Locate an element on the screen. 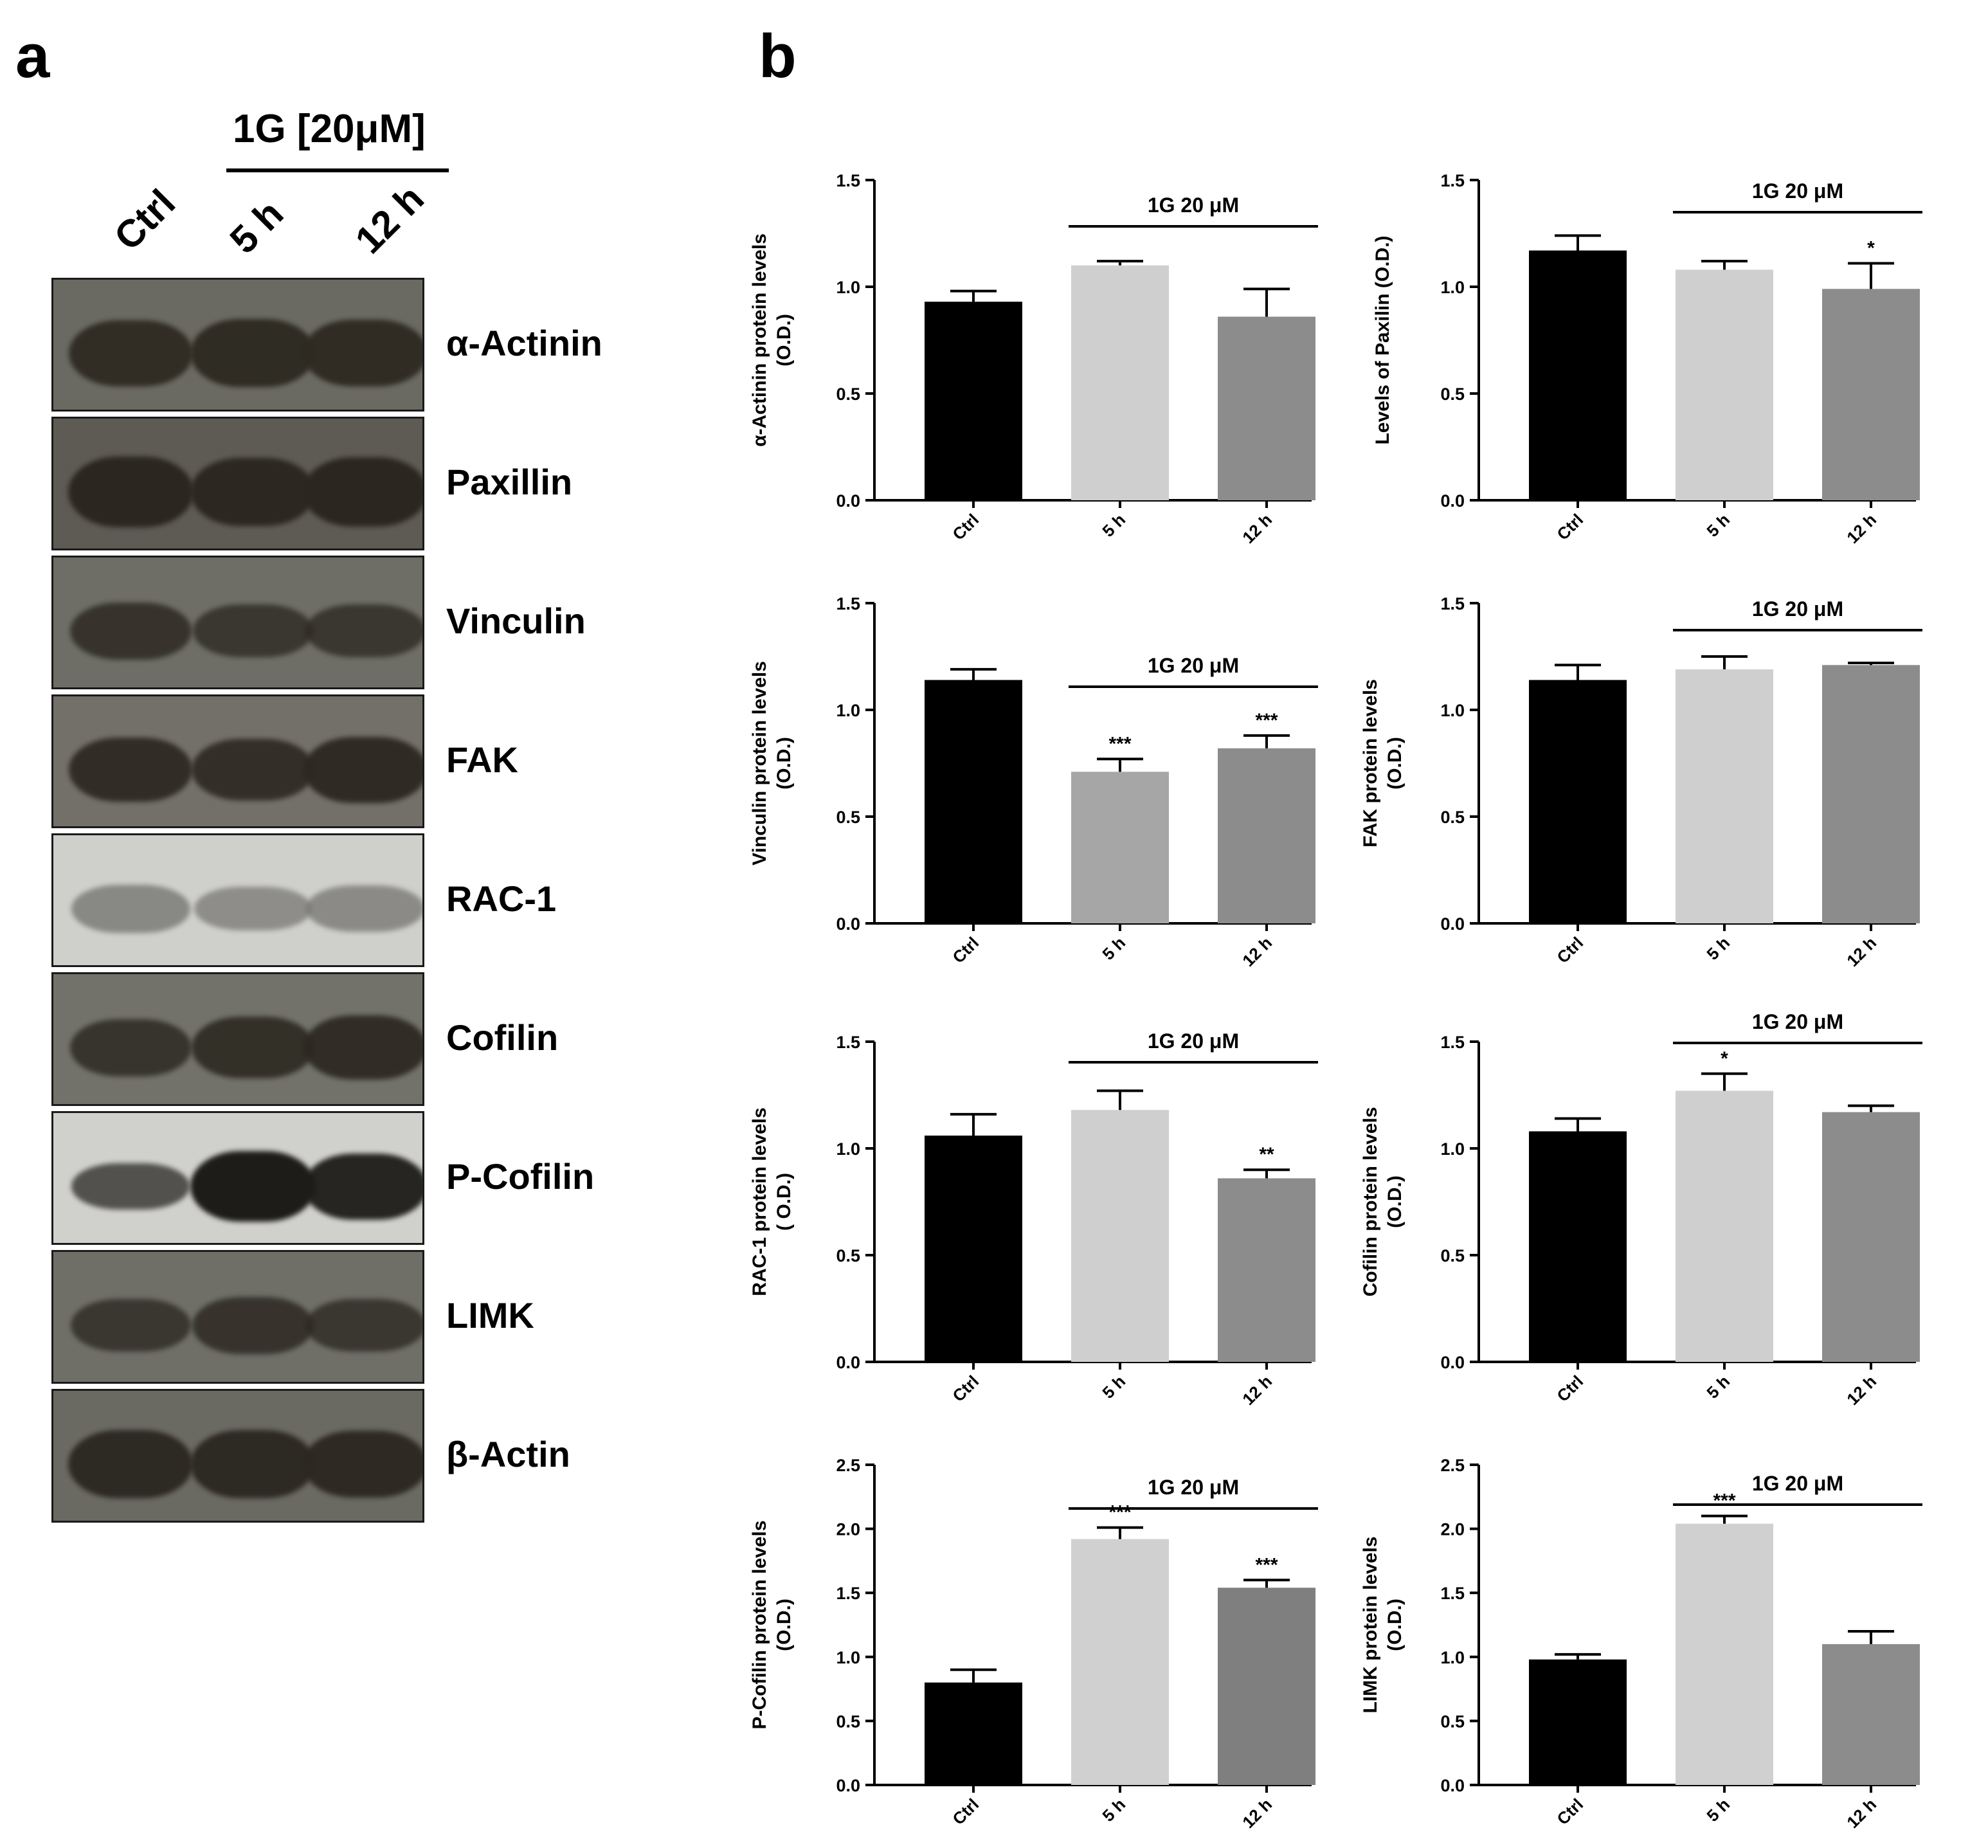 The image size is (1988, 1848). protein-label: P-Cofilin is located at coordinates (520, 1176).